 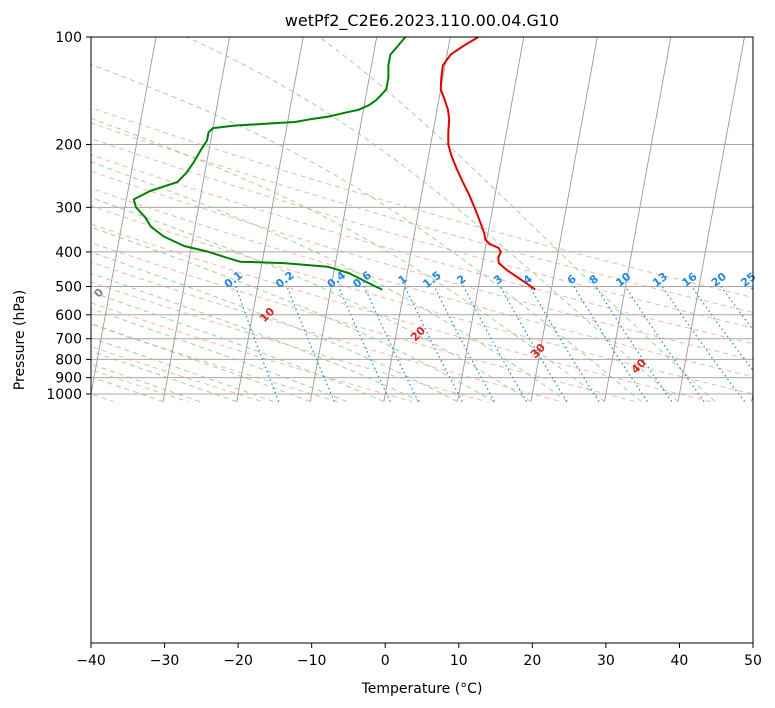 I want to click on x-tick-label: −30, so click(x=165, y=661).